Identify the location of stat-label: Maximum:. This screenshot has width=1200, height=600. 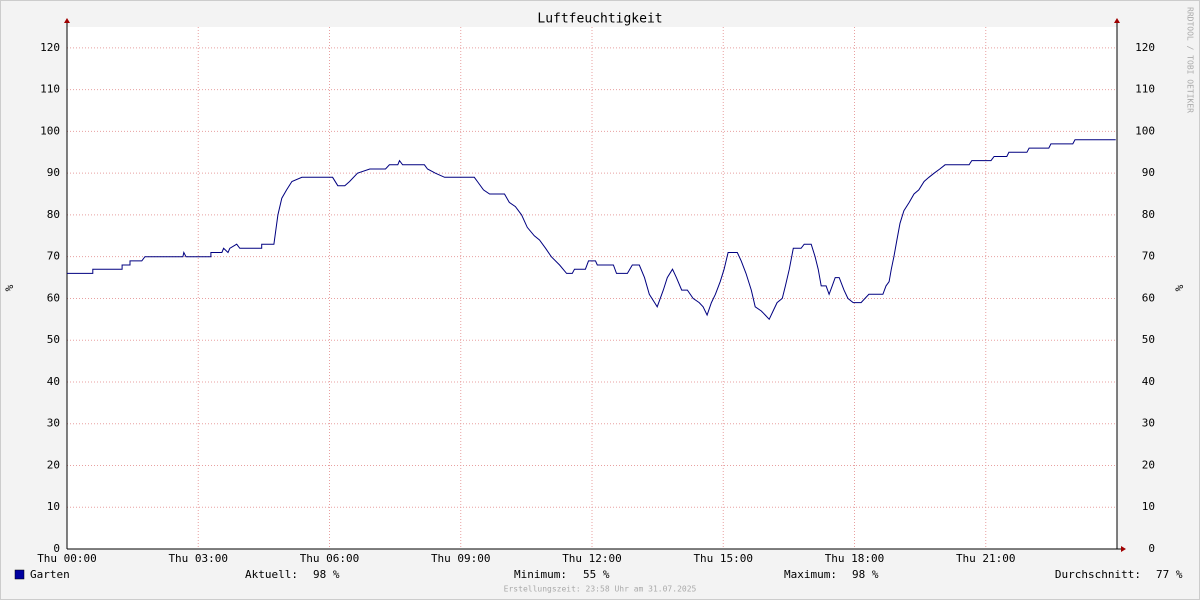
(810, 574).